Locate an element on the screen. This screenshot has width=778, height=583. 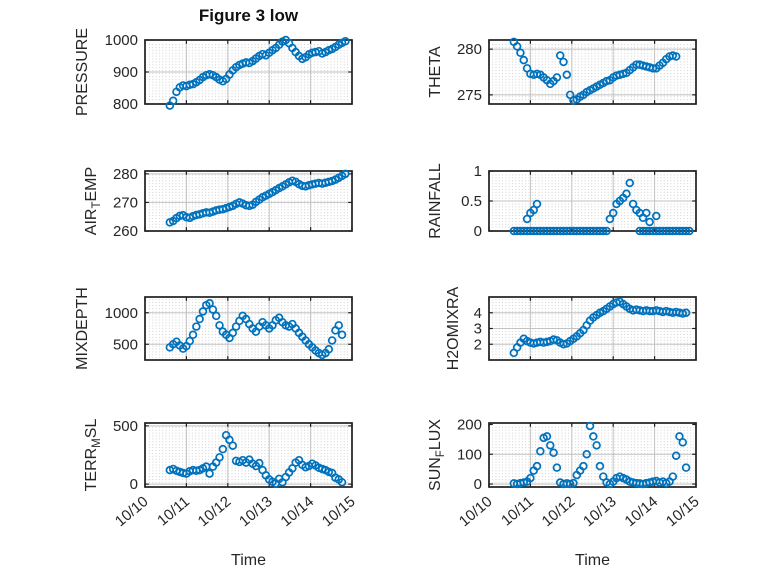
subplot-pressure: 800 900 1000 PRESSURE is located at coordinates (213, 72).